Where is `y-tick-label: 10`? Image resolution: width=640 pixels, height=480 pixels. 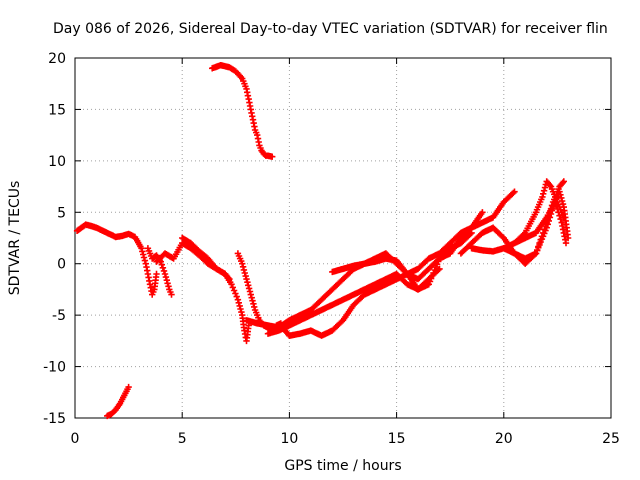
y-tick-label: 10 is located at coordinates (57, 162).